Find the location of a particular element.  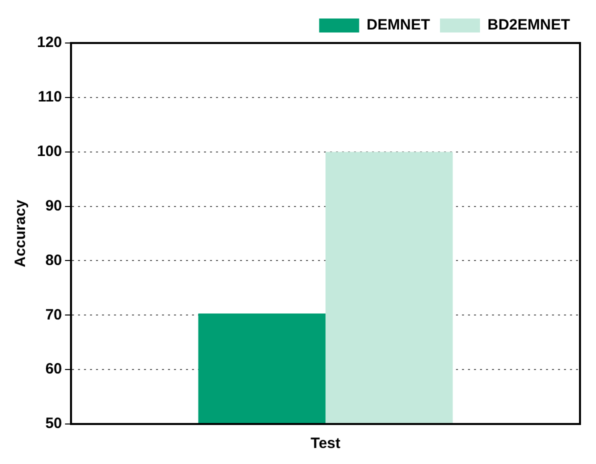

y-tick-label: 70 is located at coordinates (53, 315).